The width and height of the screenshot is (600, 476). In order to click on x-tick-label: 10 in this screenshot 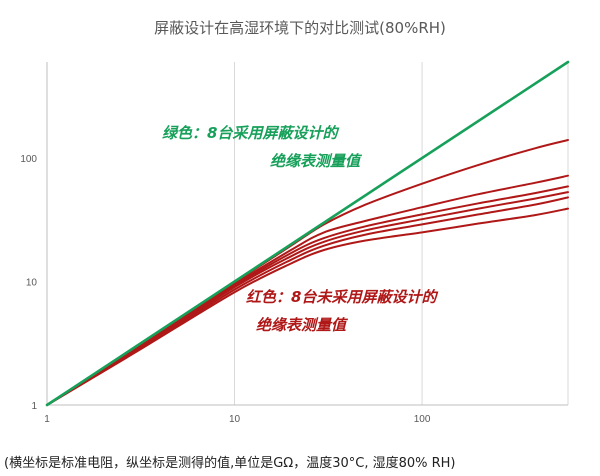, I will do `click(235, 419)`.